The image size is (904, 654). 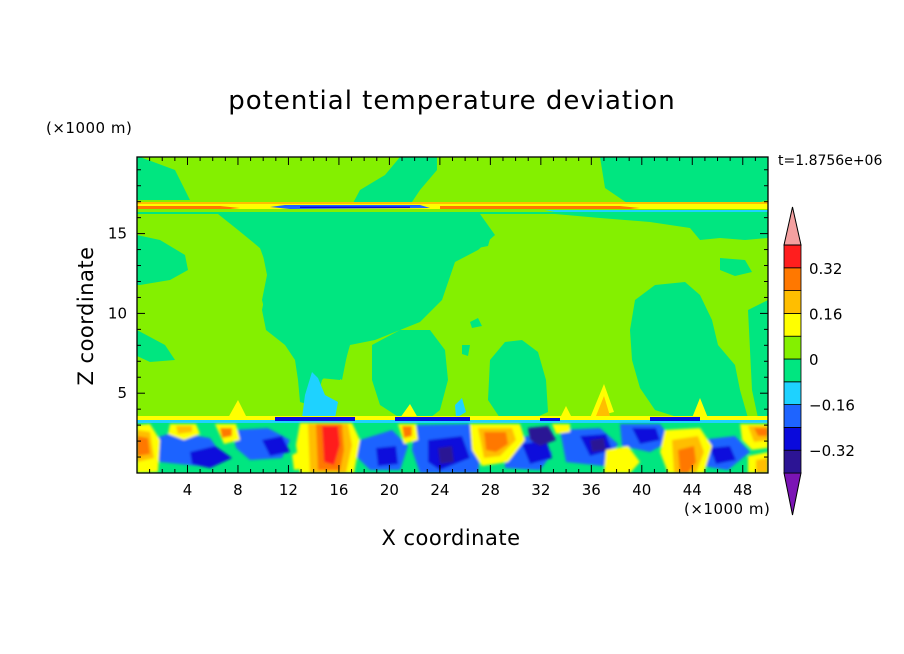 I want to click on x-tick-label: 24, so click(x=439, y=490).